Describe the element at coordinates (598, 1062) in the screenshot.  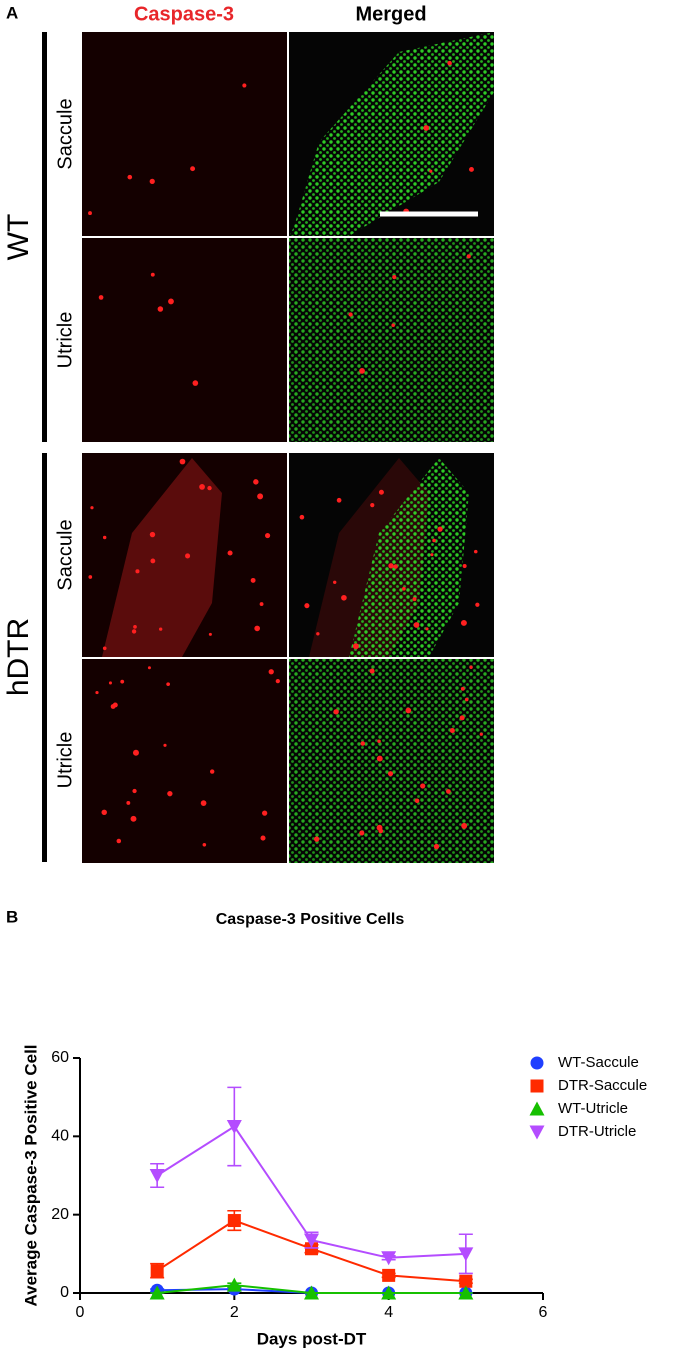
I see `legend-label: WT-Saccule` at that location.